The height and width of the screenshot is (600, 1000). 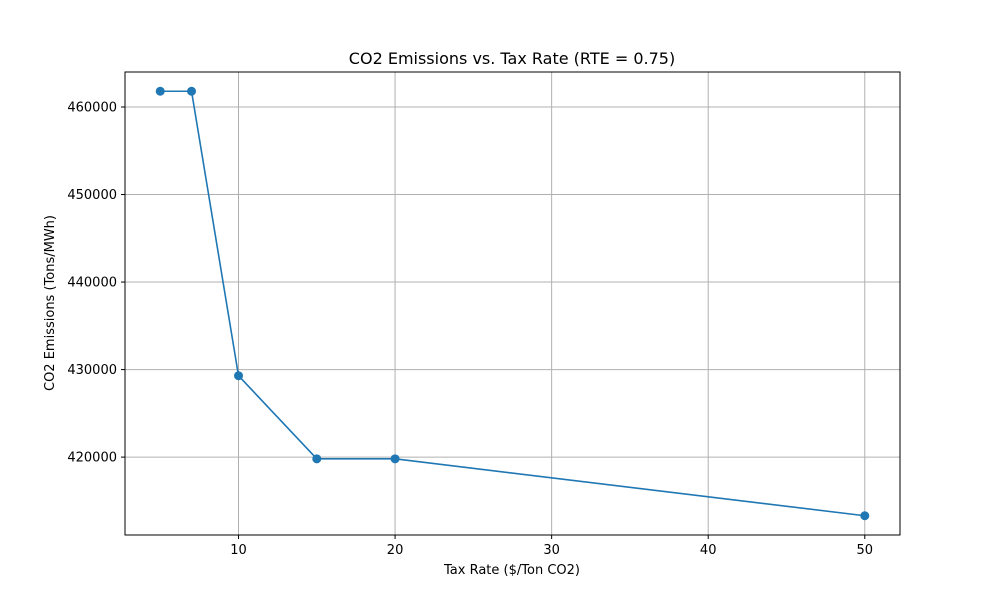 What do you see at coordinates (512, 58) in the screenshot?
I see `chart-title: CO2 Emissions vs. Tax Rate (RTE = 0.75)` at bounding box center [512, 58].